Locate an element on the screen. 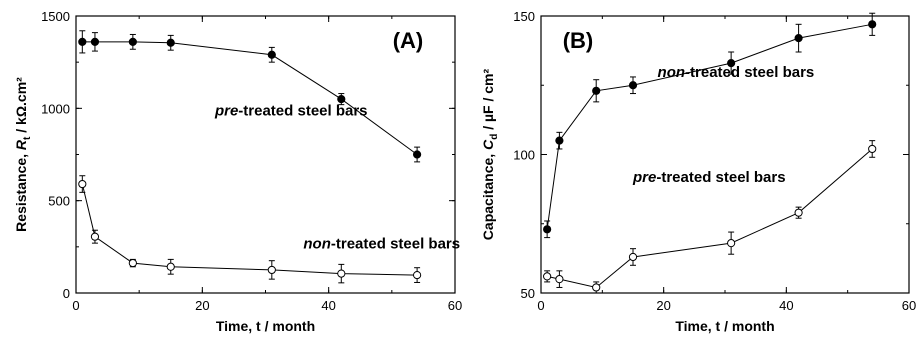 This screenshot has height=344, width=919. y-axis-title-variable: C is located at coordinates (488, 144).